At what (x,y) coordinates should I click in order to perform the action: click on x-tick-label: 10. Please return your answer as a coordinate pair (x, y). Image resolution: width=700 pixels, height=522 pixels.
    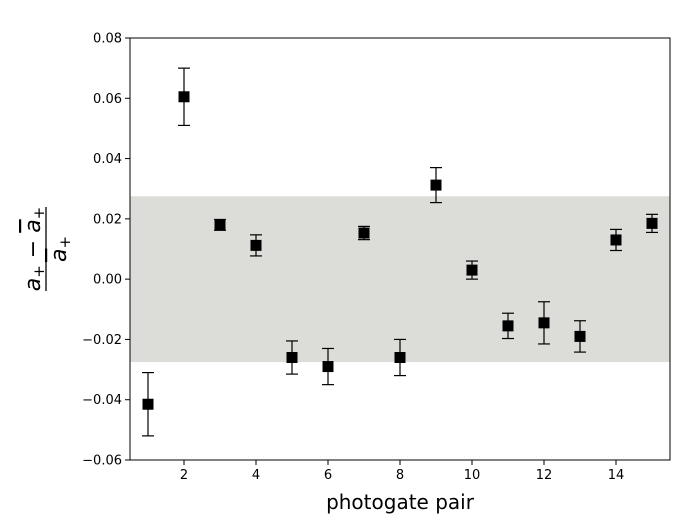
    Looking at the image, I should click on (472, 475).